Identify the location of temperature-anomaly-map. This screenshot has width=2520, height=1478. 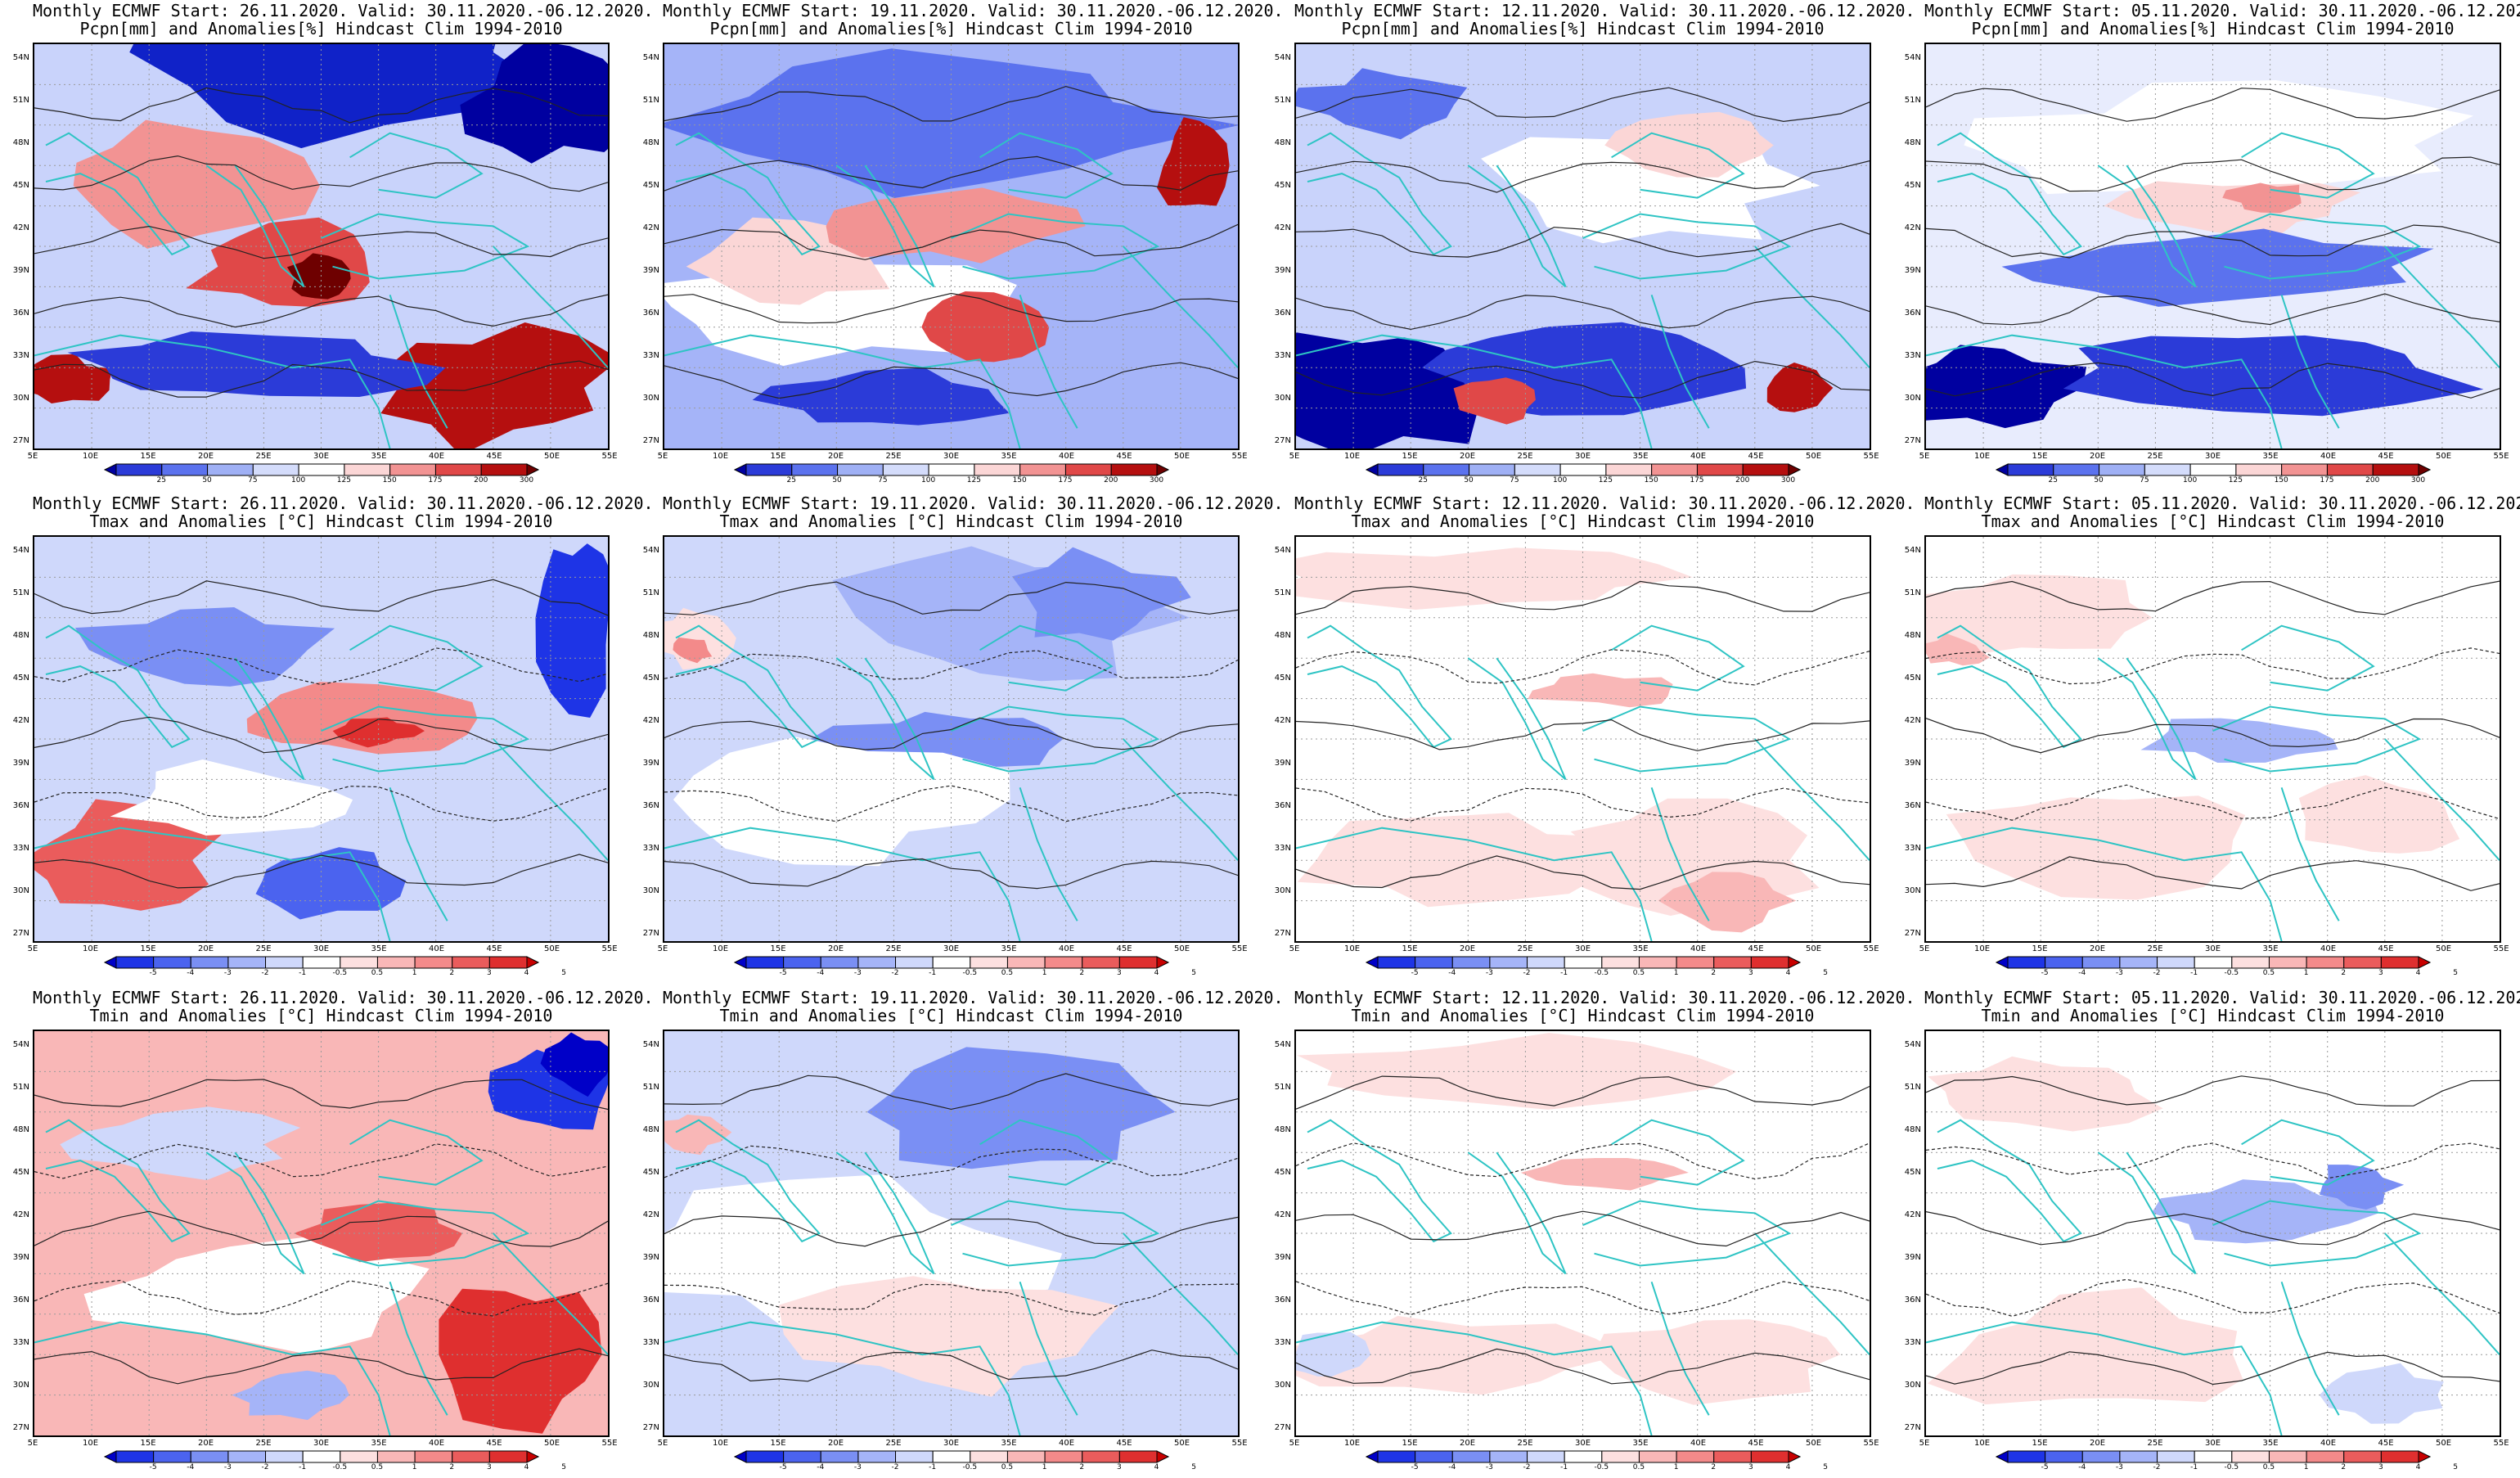
(952, 739).